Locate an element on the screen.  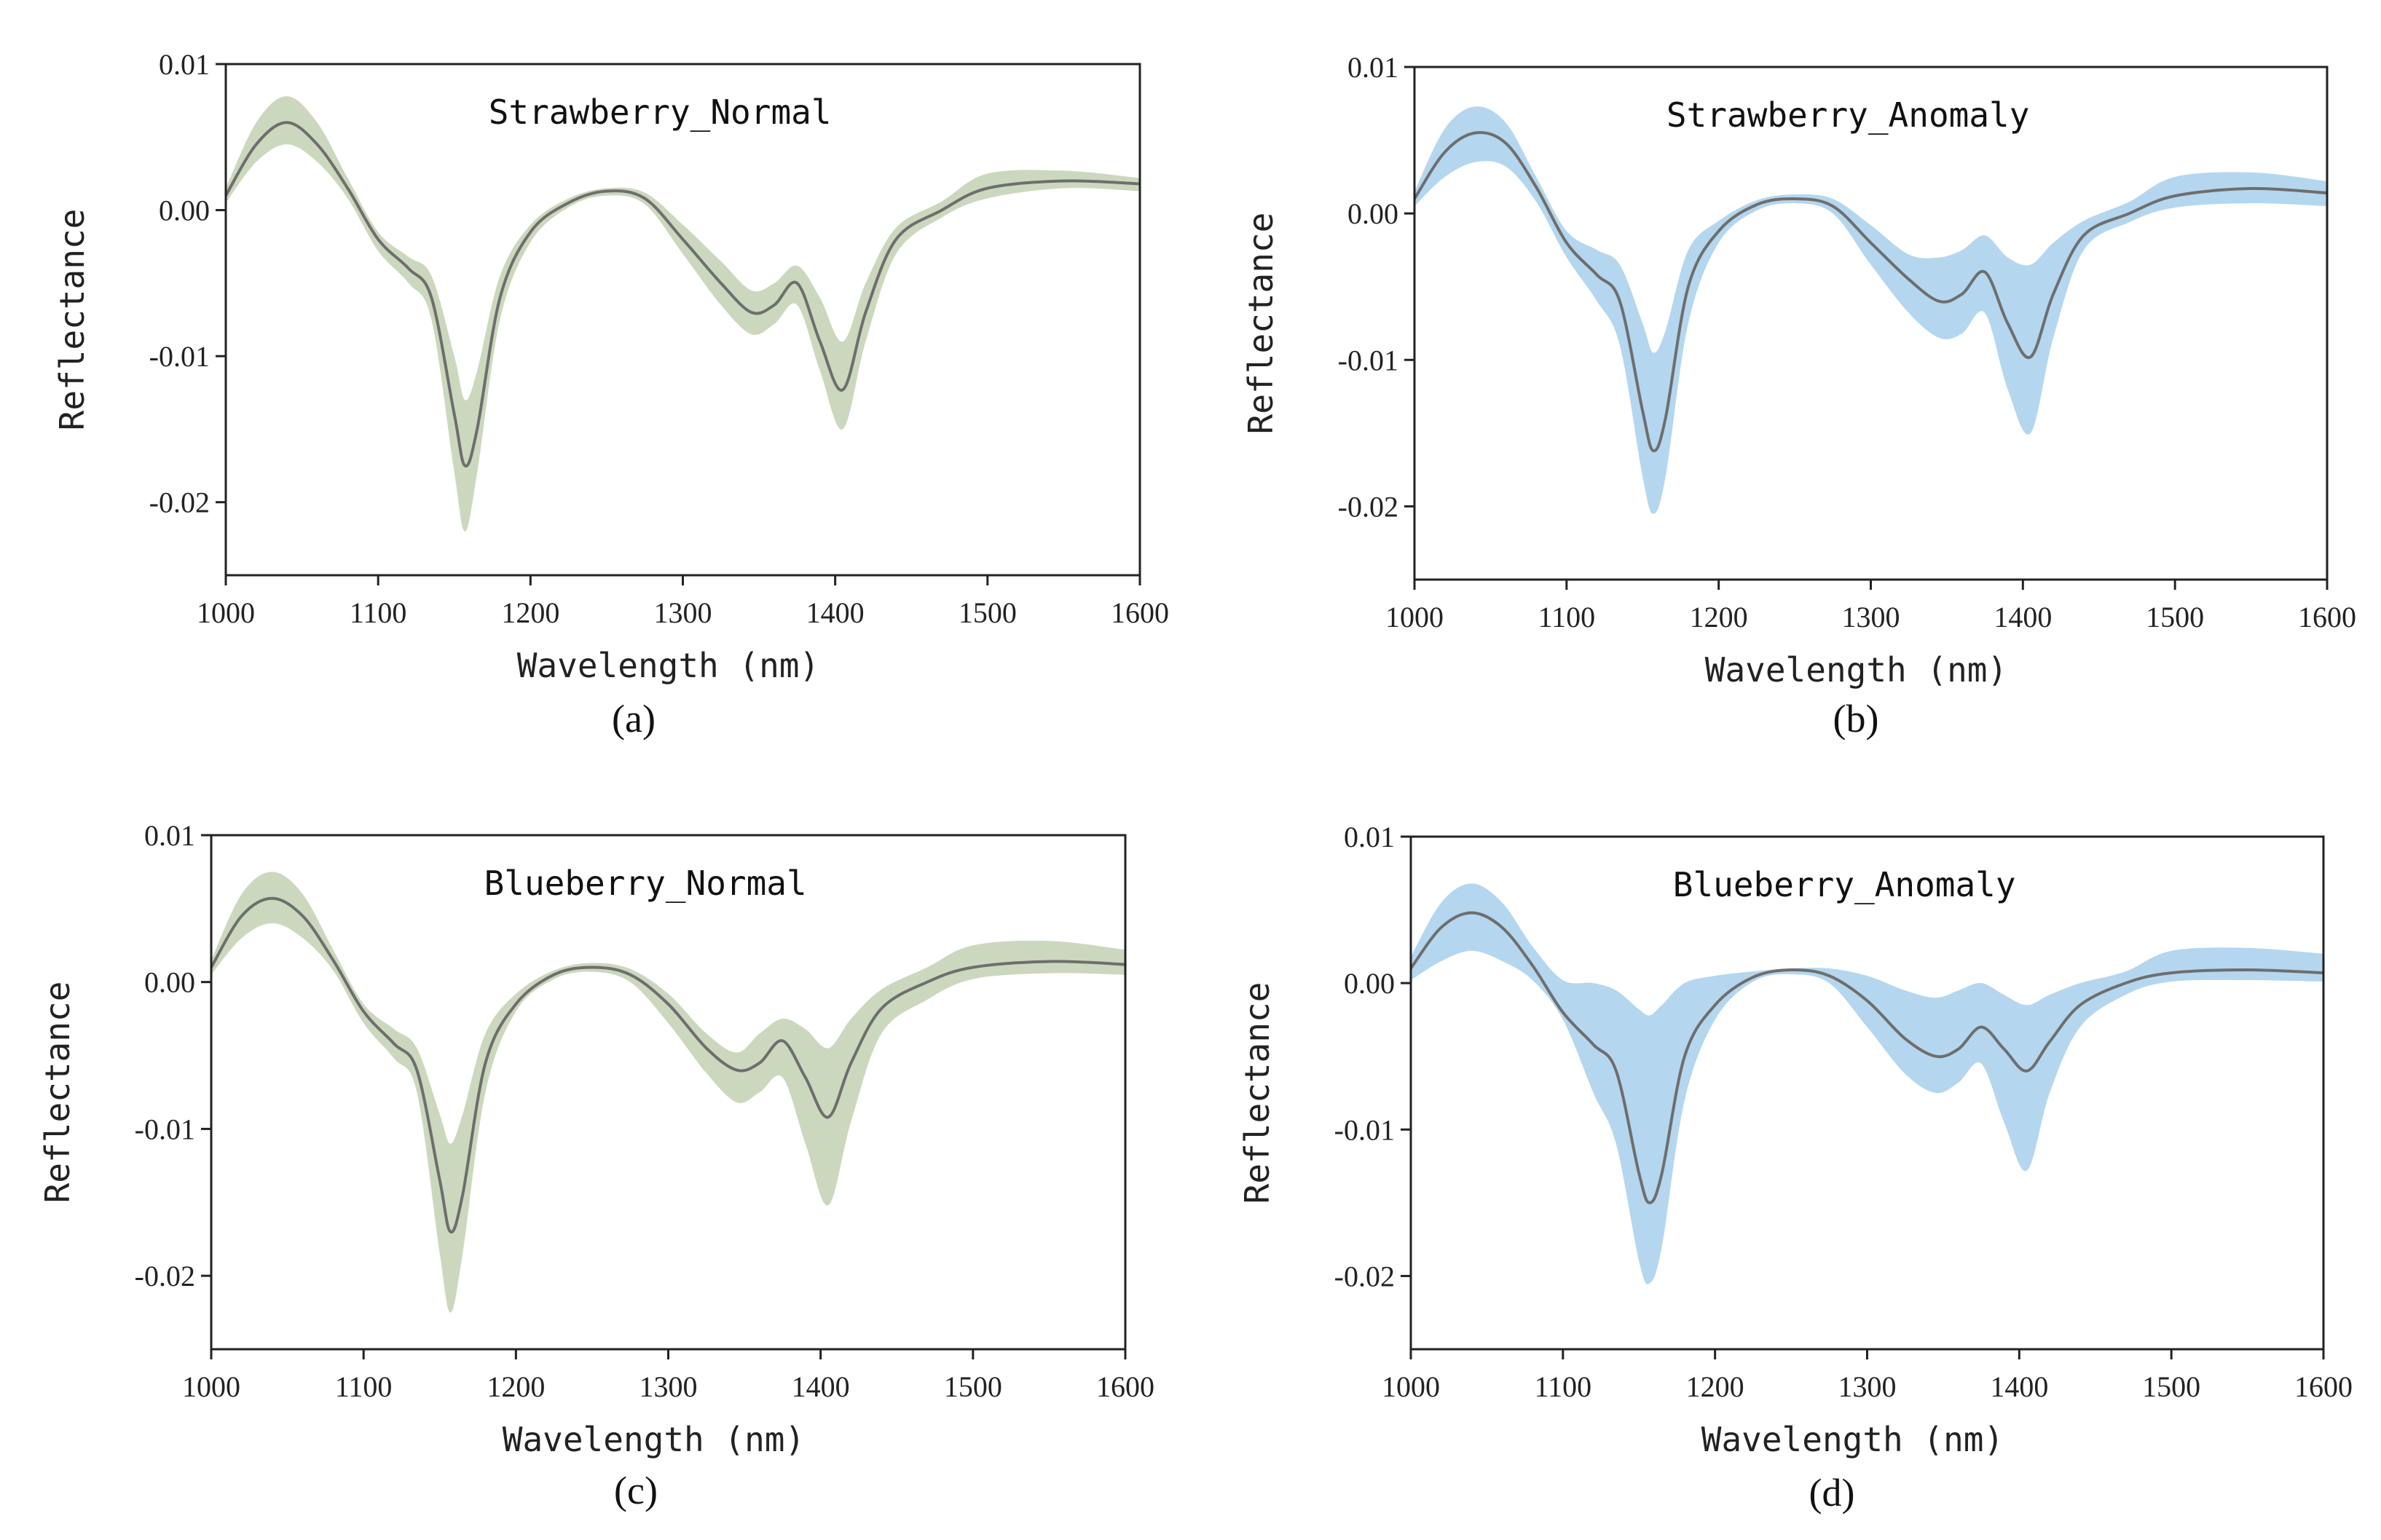
x-axis-title-c: Wavelength (nm) is located at coordinates (654, 1439).